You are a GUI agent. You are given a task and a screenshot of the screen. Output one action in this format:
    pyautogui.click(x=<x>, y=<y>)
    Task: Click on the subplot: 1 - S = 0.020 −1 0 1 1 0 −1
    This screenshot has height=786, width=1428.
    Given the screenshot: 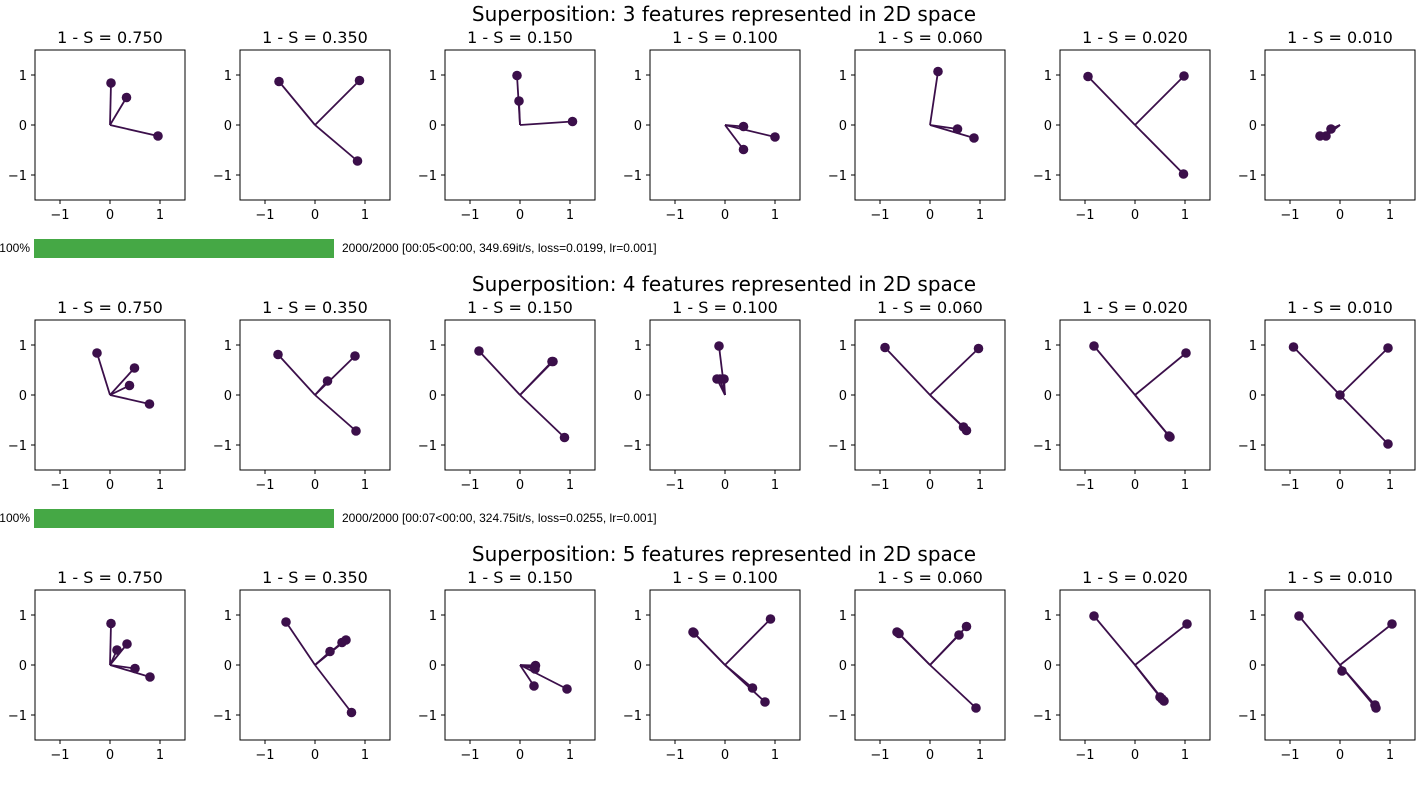 What is the action you would take?
    pyautogui.click(x=1122, y=665)
    